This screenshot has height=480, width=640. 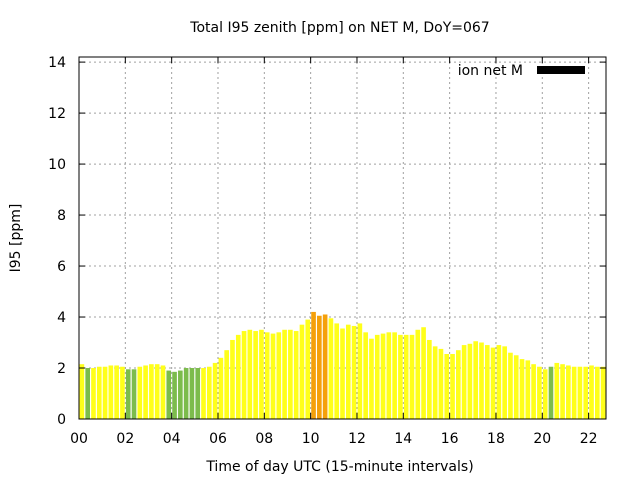 I want to click on x-tick-label: 14, so click(x=403, y=439).